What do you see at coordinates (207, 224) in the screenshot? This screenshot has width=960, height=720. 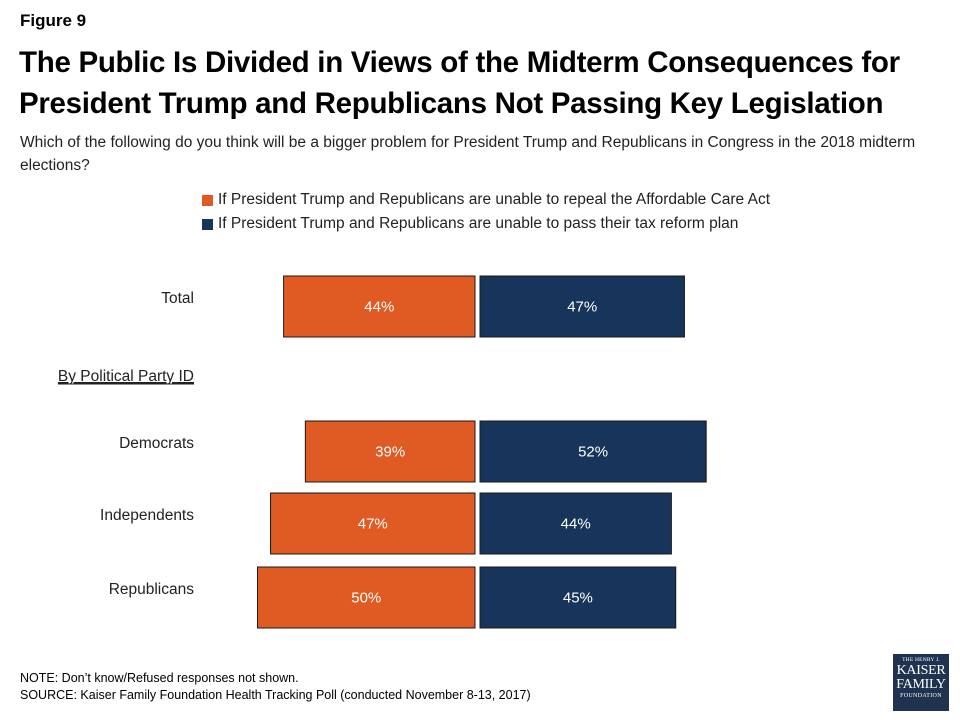 I see `legend-swatch-tax` at bounding box center [207, 224].